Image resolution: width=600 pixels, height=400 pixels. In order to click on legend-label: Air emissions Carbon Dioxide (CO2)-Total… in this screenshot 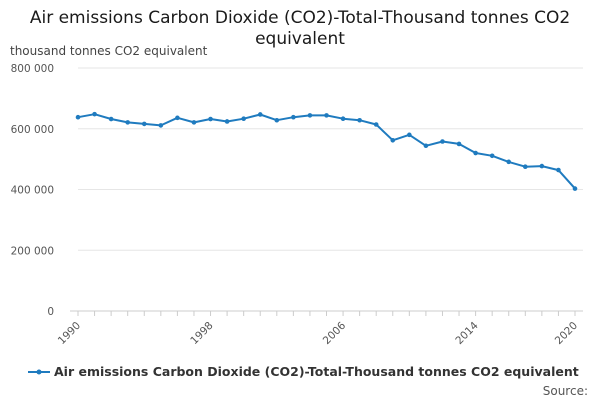, I will do `click(316, 371)`.